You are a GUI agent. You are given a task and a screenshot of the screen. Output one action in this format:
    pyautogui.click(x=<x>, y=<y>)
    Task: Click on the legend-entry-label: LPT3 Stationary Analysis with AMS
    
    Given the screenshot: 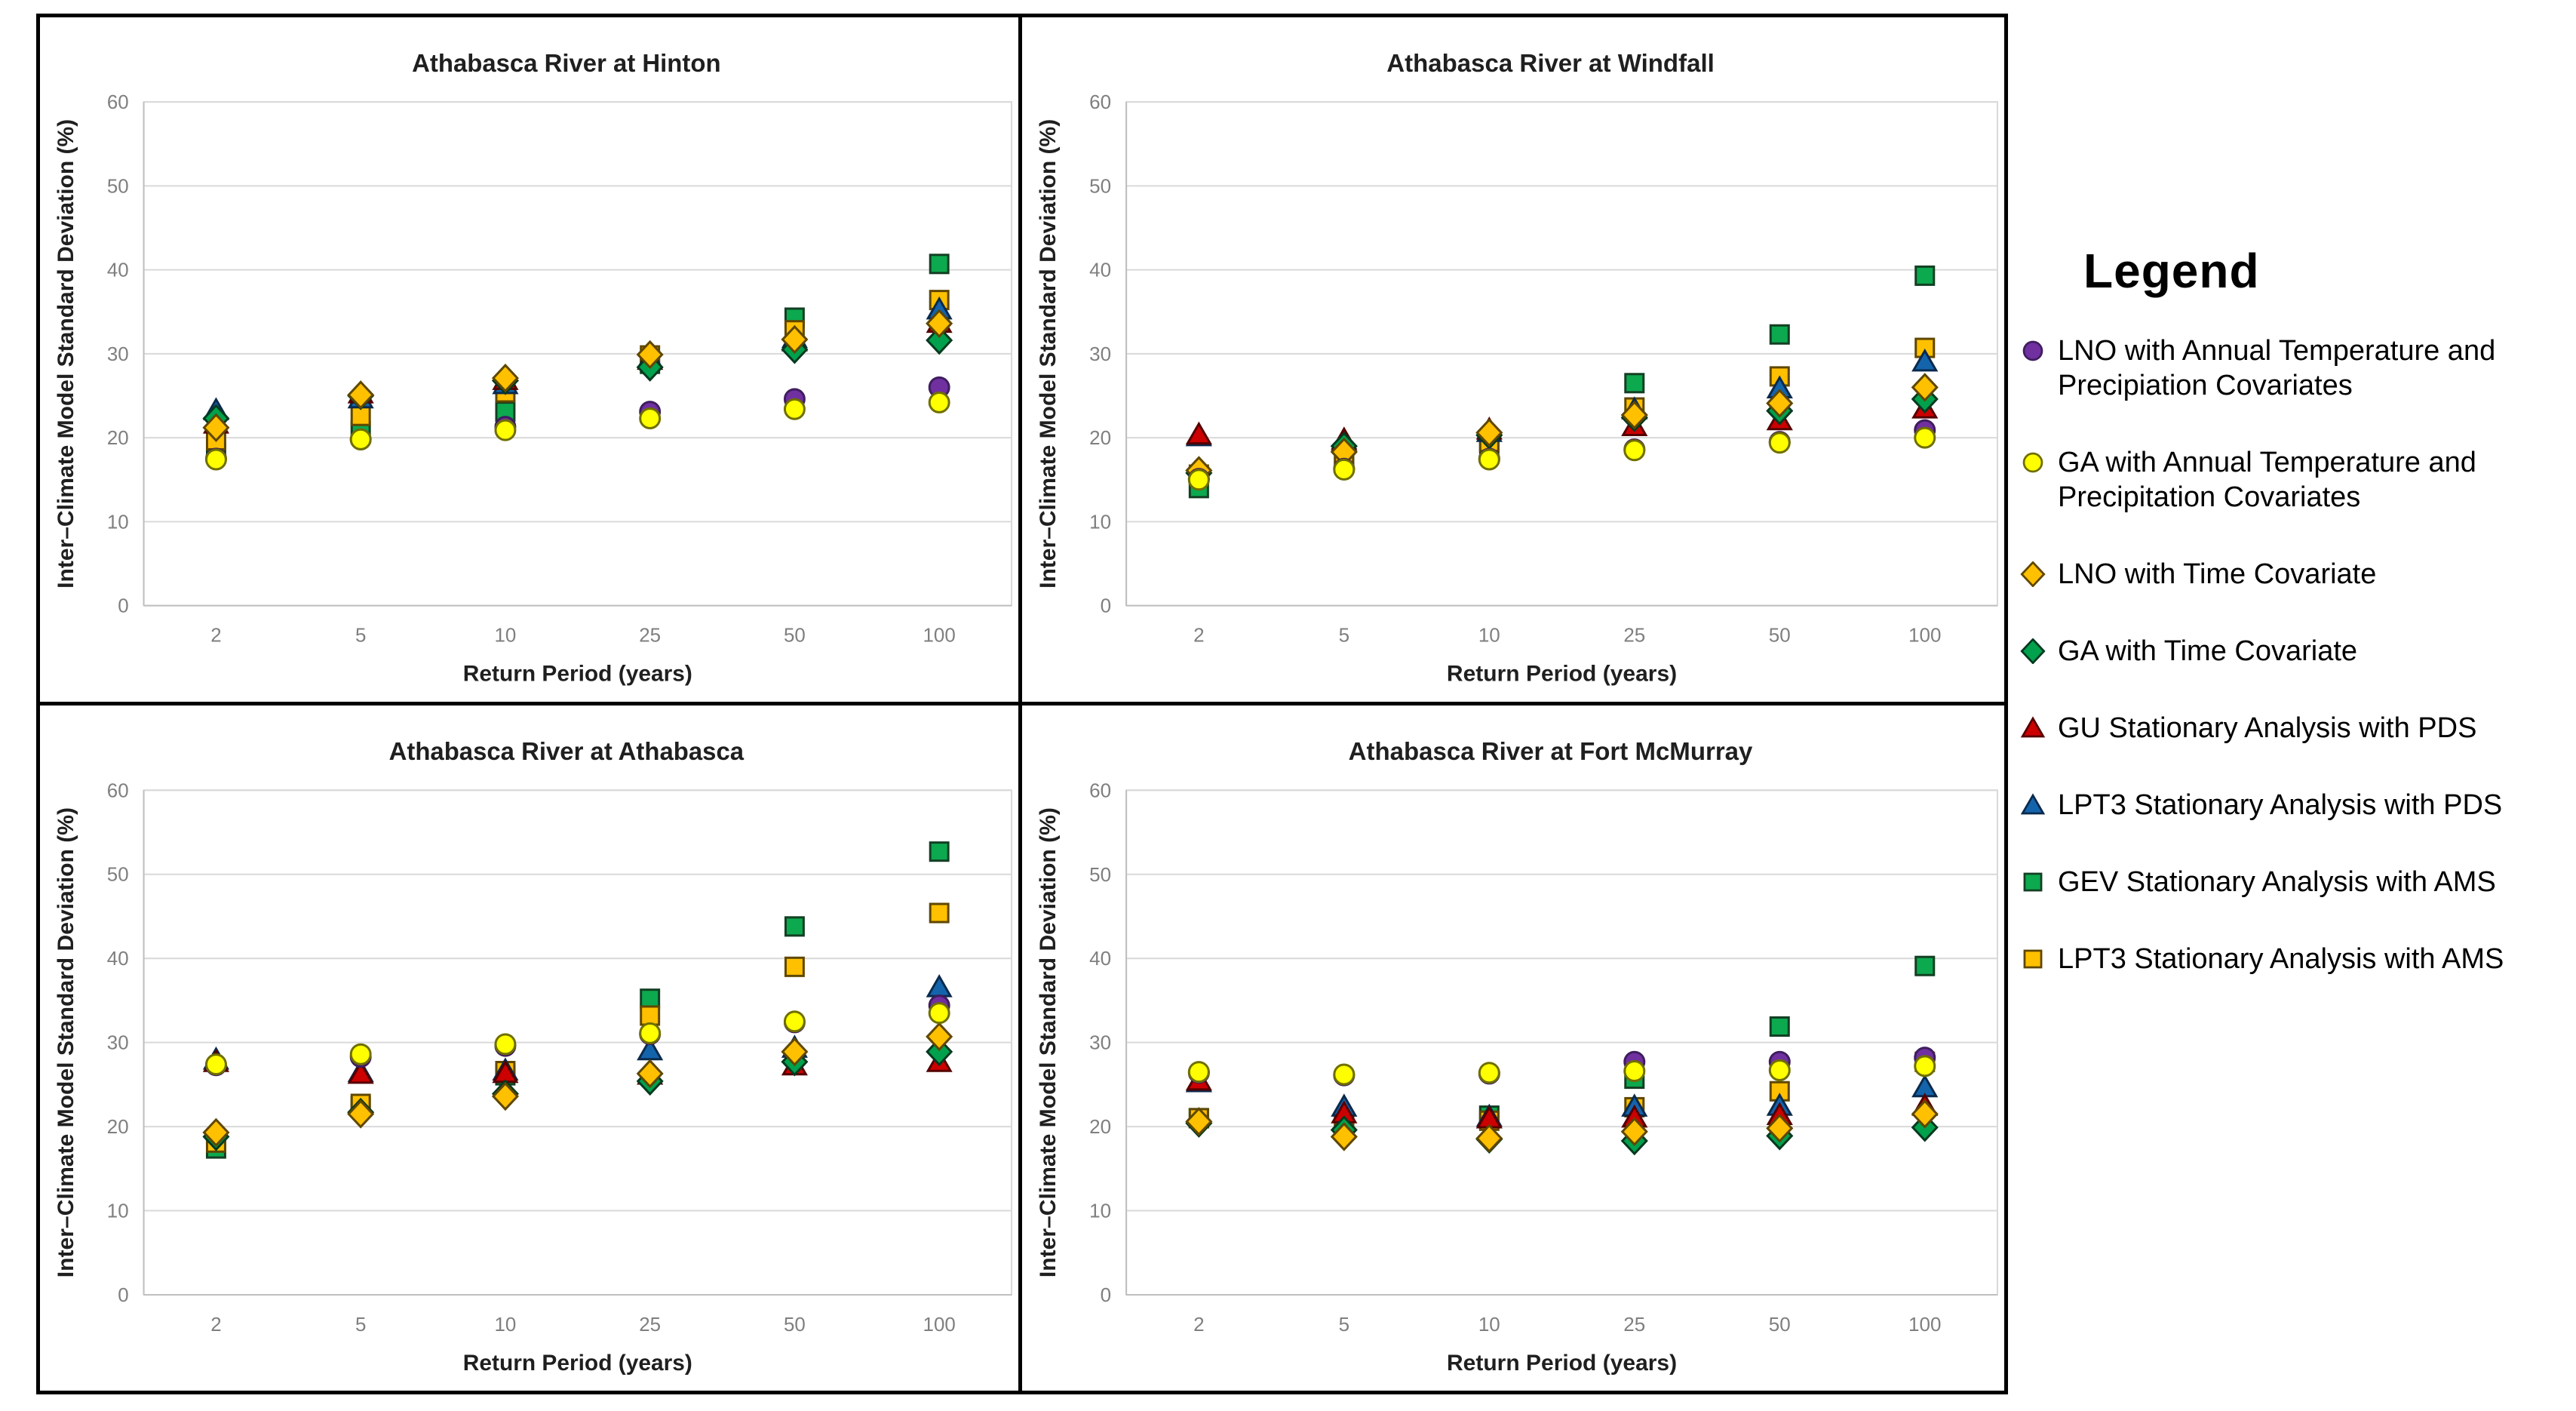 What is the action you would take?
    pyautogui.click(x=2281, y=959)
    